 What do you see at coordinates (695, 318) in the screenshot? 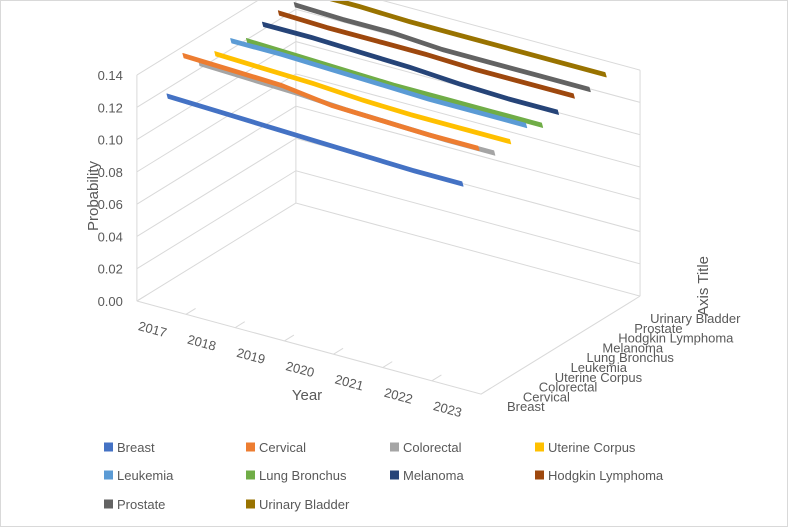
I see `depth-tick-label: Urinary Bladder` at bounding box center [695, 318].